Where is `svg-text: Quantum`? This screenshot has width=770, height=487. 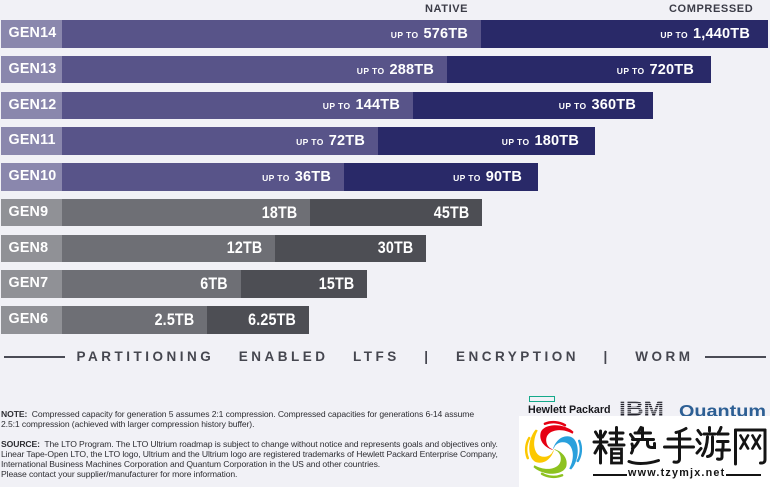 svg-text: Quantum is located at coordinates (722, 411).